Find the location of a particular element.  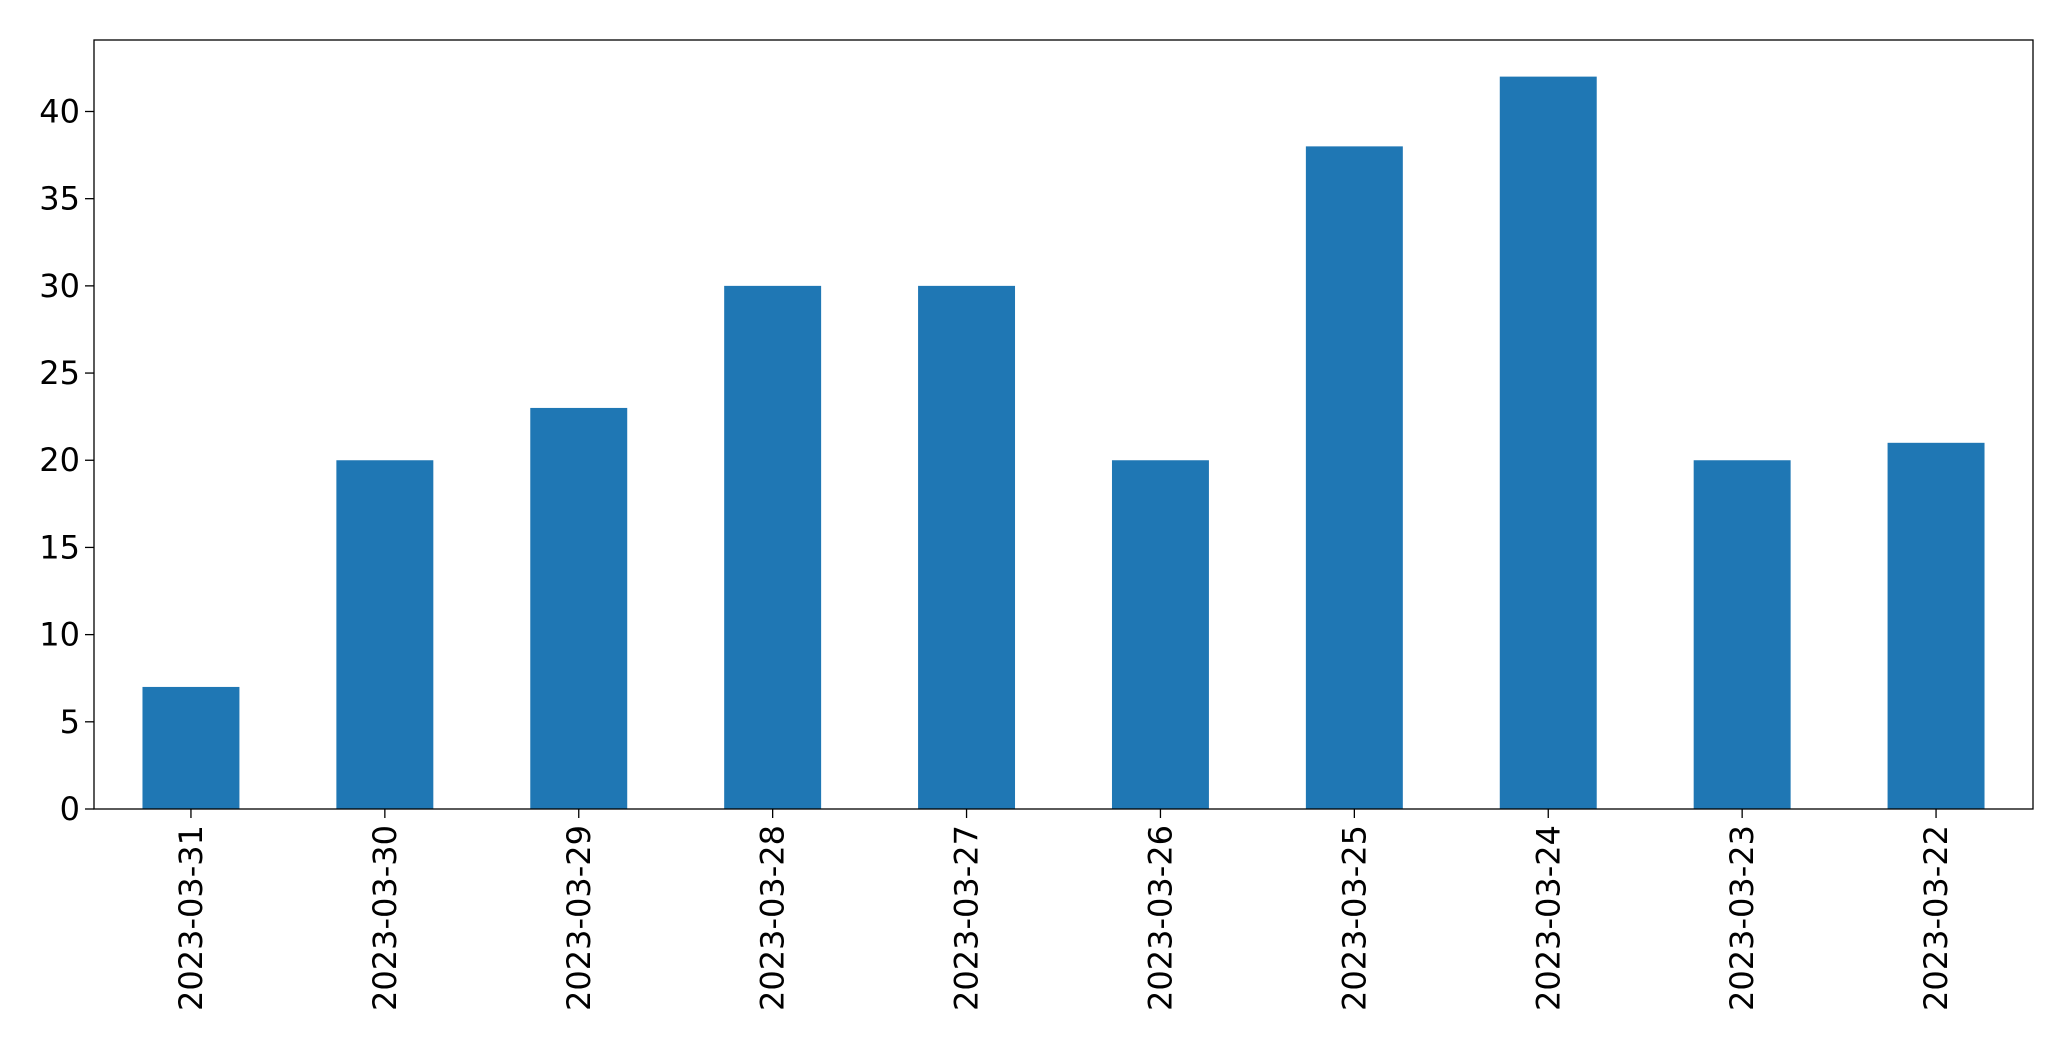

y-tick-label: 10 is located at coordinates (59, 635).